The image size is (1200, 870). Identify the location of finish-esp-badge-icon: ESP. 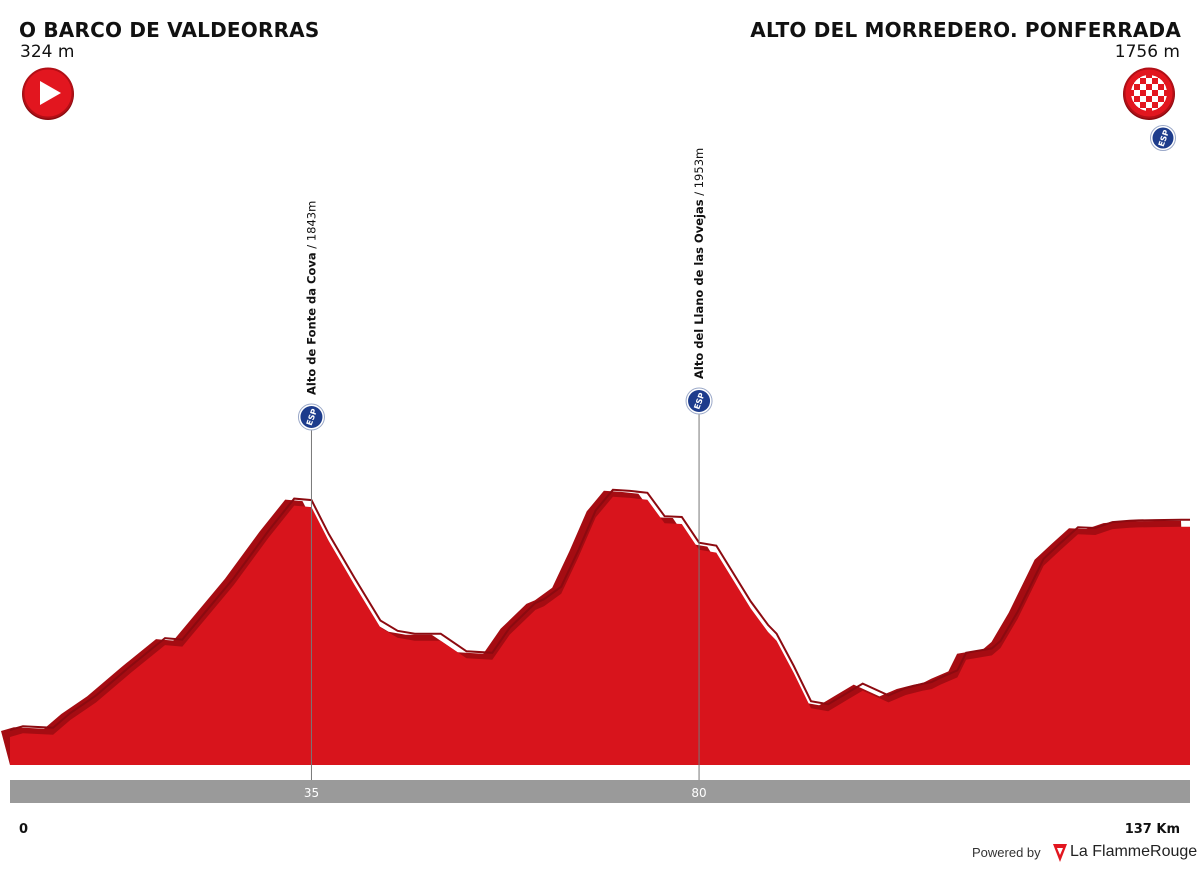
(1163, 138).